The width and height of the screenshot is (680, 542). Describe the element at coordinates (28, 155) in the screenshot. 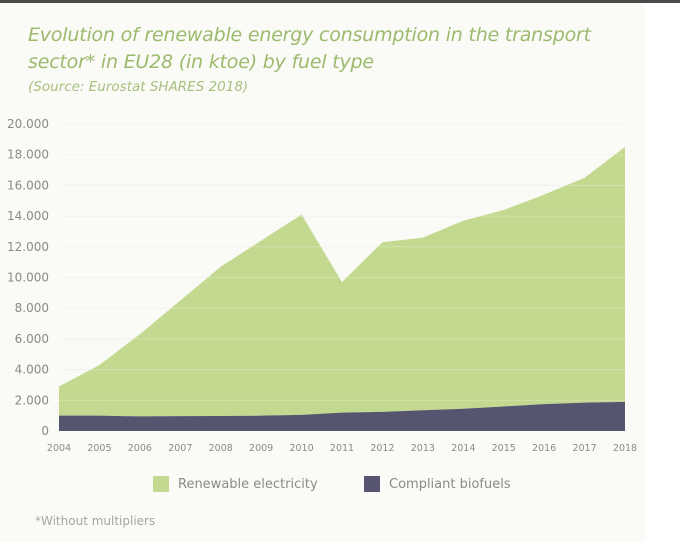

I see `y-tick-label: 18.000` at that location.